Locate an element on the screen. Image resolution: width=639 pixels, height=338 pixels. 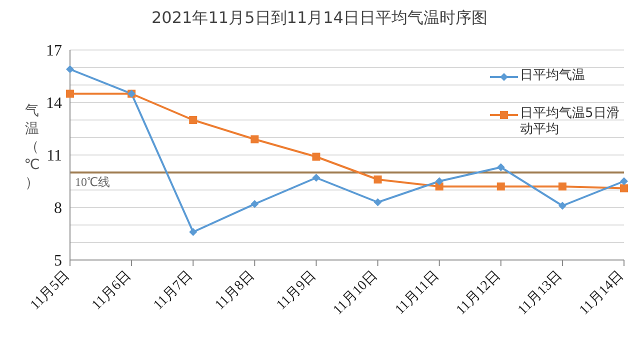
y-tick-label: 11 is located at coordinates (54, 156).